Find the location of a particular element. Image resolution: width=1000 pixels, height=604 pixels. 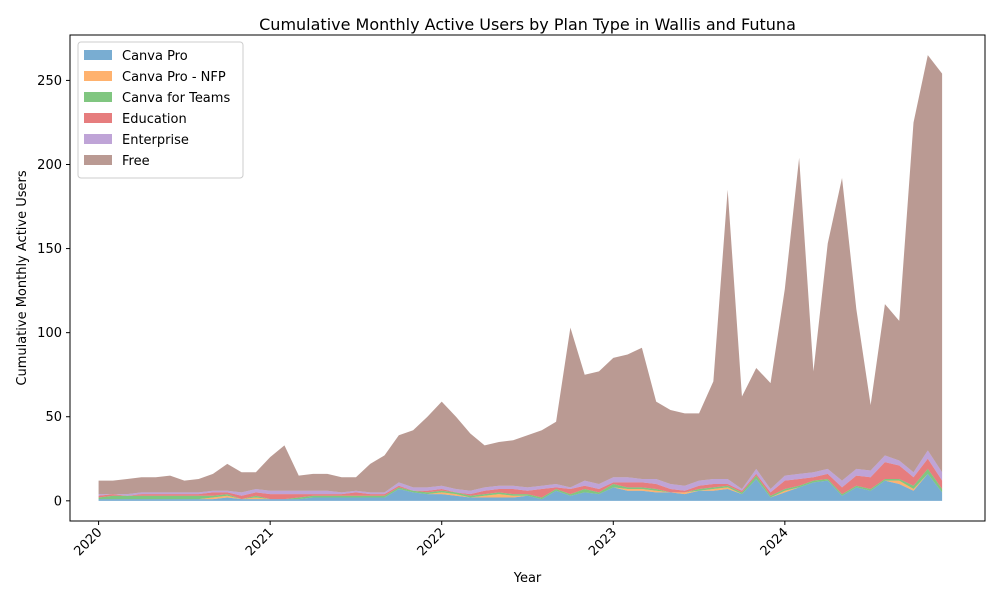

x-axis-label: Year is located at coordinates (527, 578).